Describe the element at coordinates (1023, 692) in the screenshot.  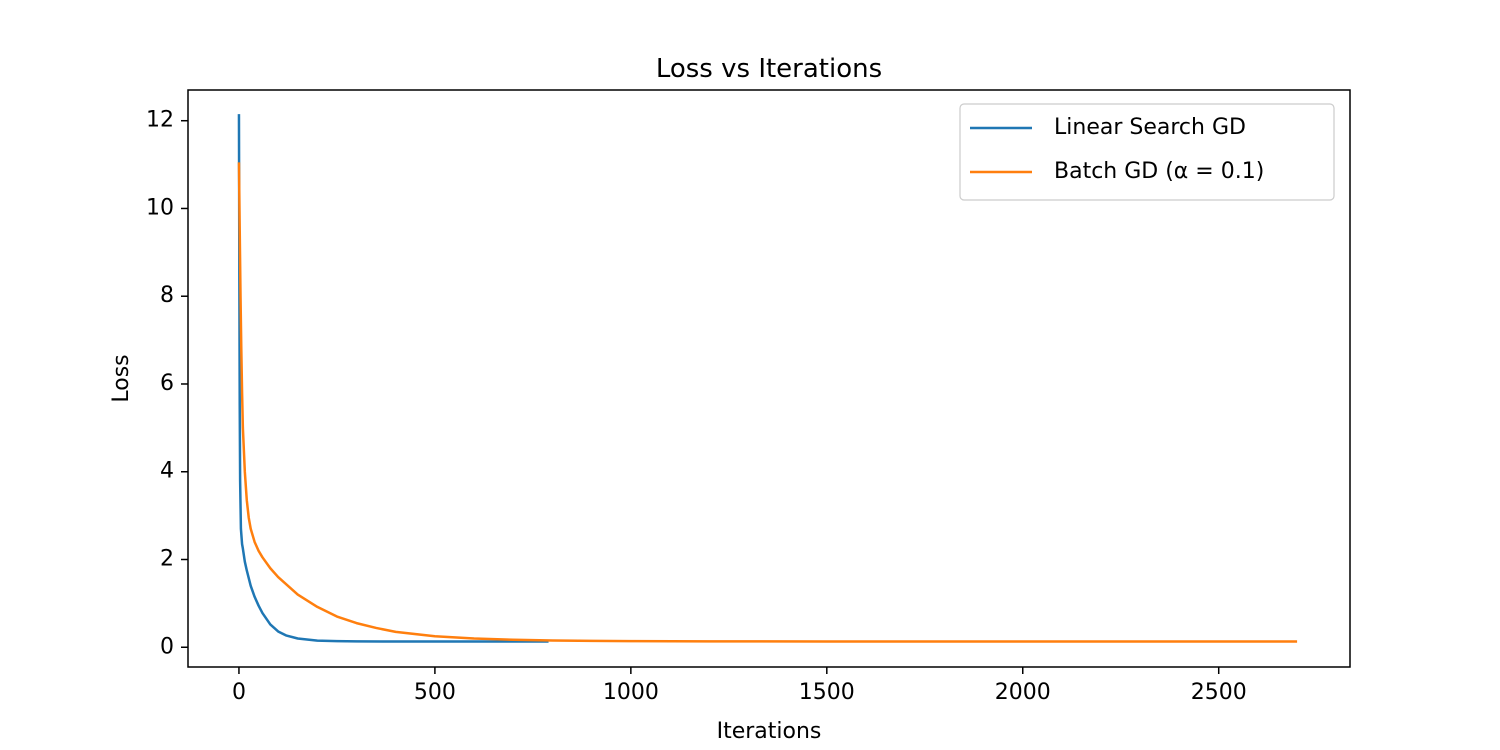
I see `x-tick-label: 2000` at that location.